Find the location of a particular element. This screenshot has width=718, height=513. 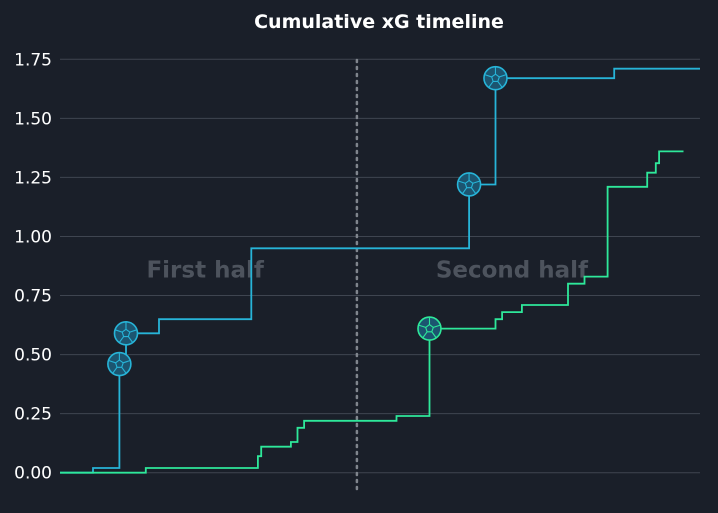

half-label: First half is located at coordinates (205, 271).